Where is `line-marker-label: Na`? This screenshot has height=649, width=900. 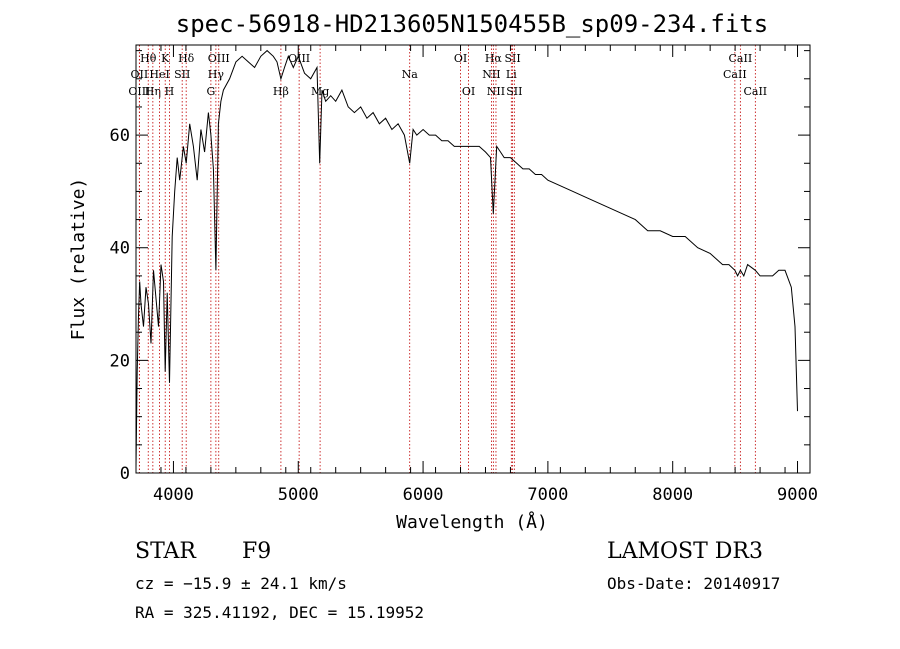
line-marker-label: Na is located at coordinates (410, 74).